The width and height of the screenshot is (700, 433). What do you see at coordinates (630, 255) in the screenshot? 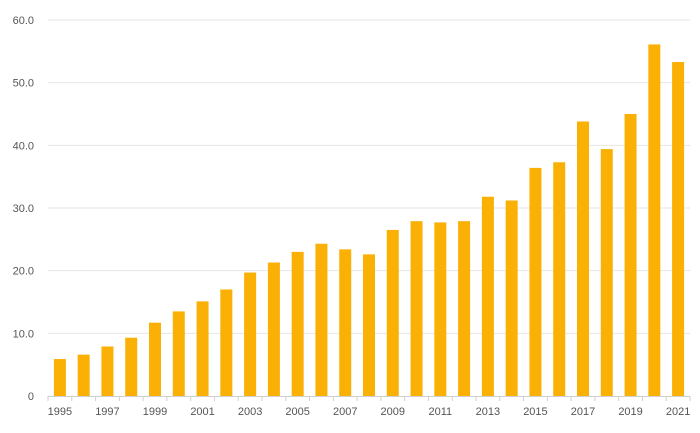
I see `bar-2019` at bounding box center [630, 255].